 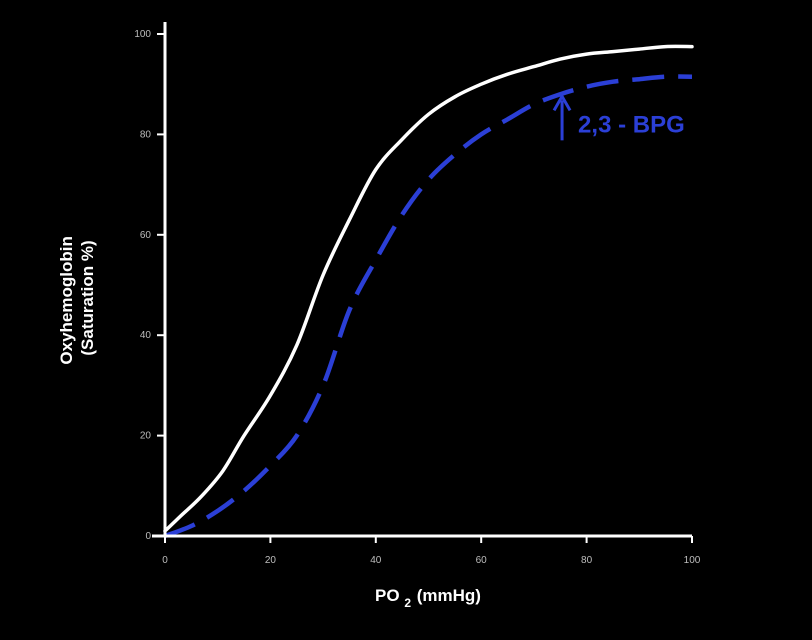 I want to click on y-ticks: 0 20 40 60 80 100, so click(x=149, y=285).